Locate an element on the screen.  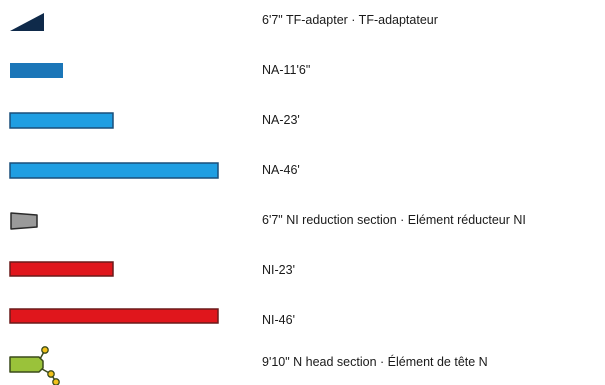
tf-adapter-wedge-icon is located at coordinates (120, 20).